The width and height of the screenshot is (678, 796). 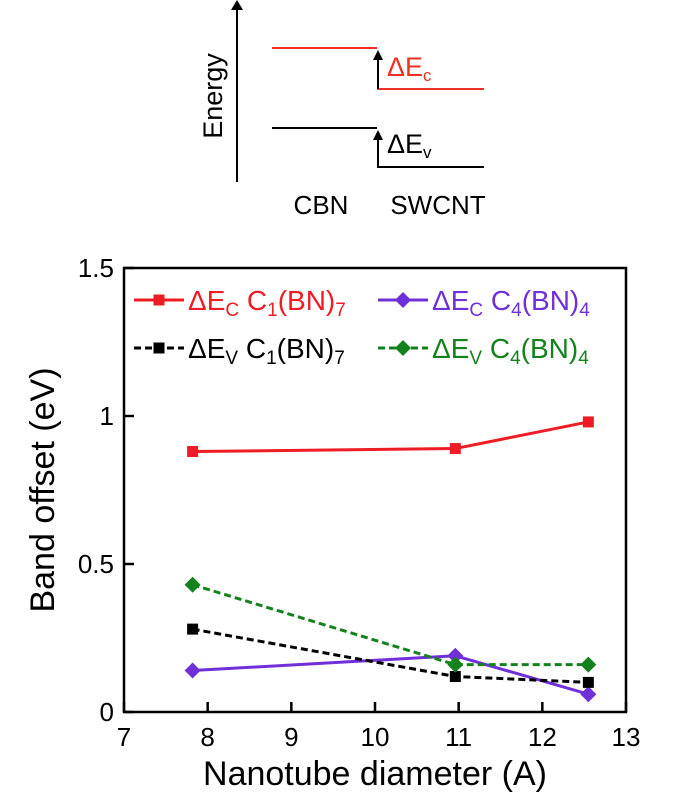 What do you see at coordinates (291, 737) in the screenshot?
I see `x-tick-label: 9` at bounding box center [291, 737].